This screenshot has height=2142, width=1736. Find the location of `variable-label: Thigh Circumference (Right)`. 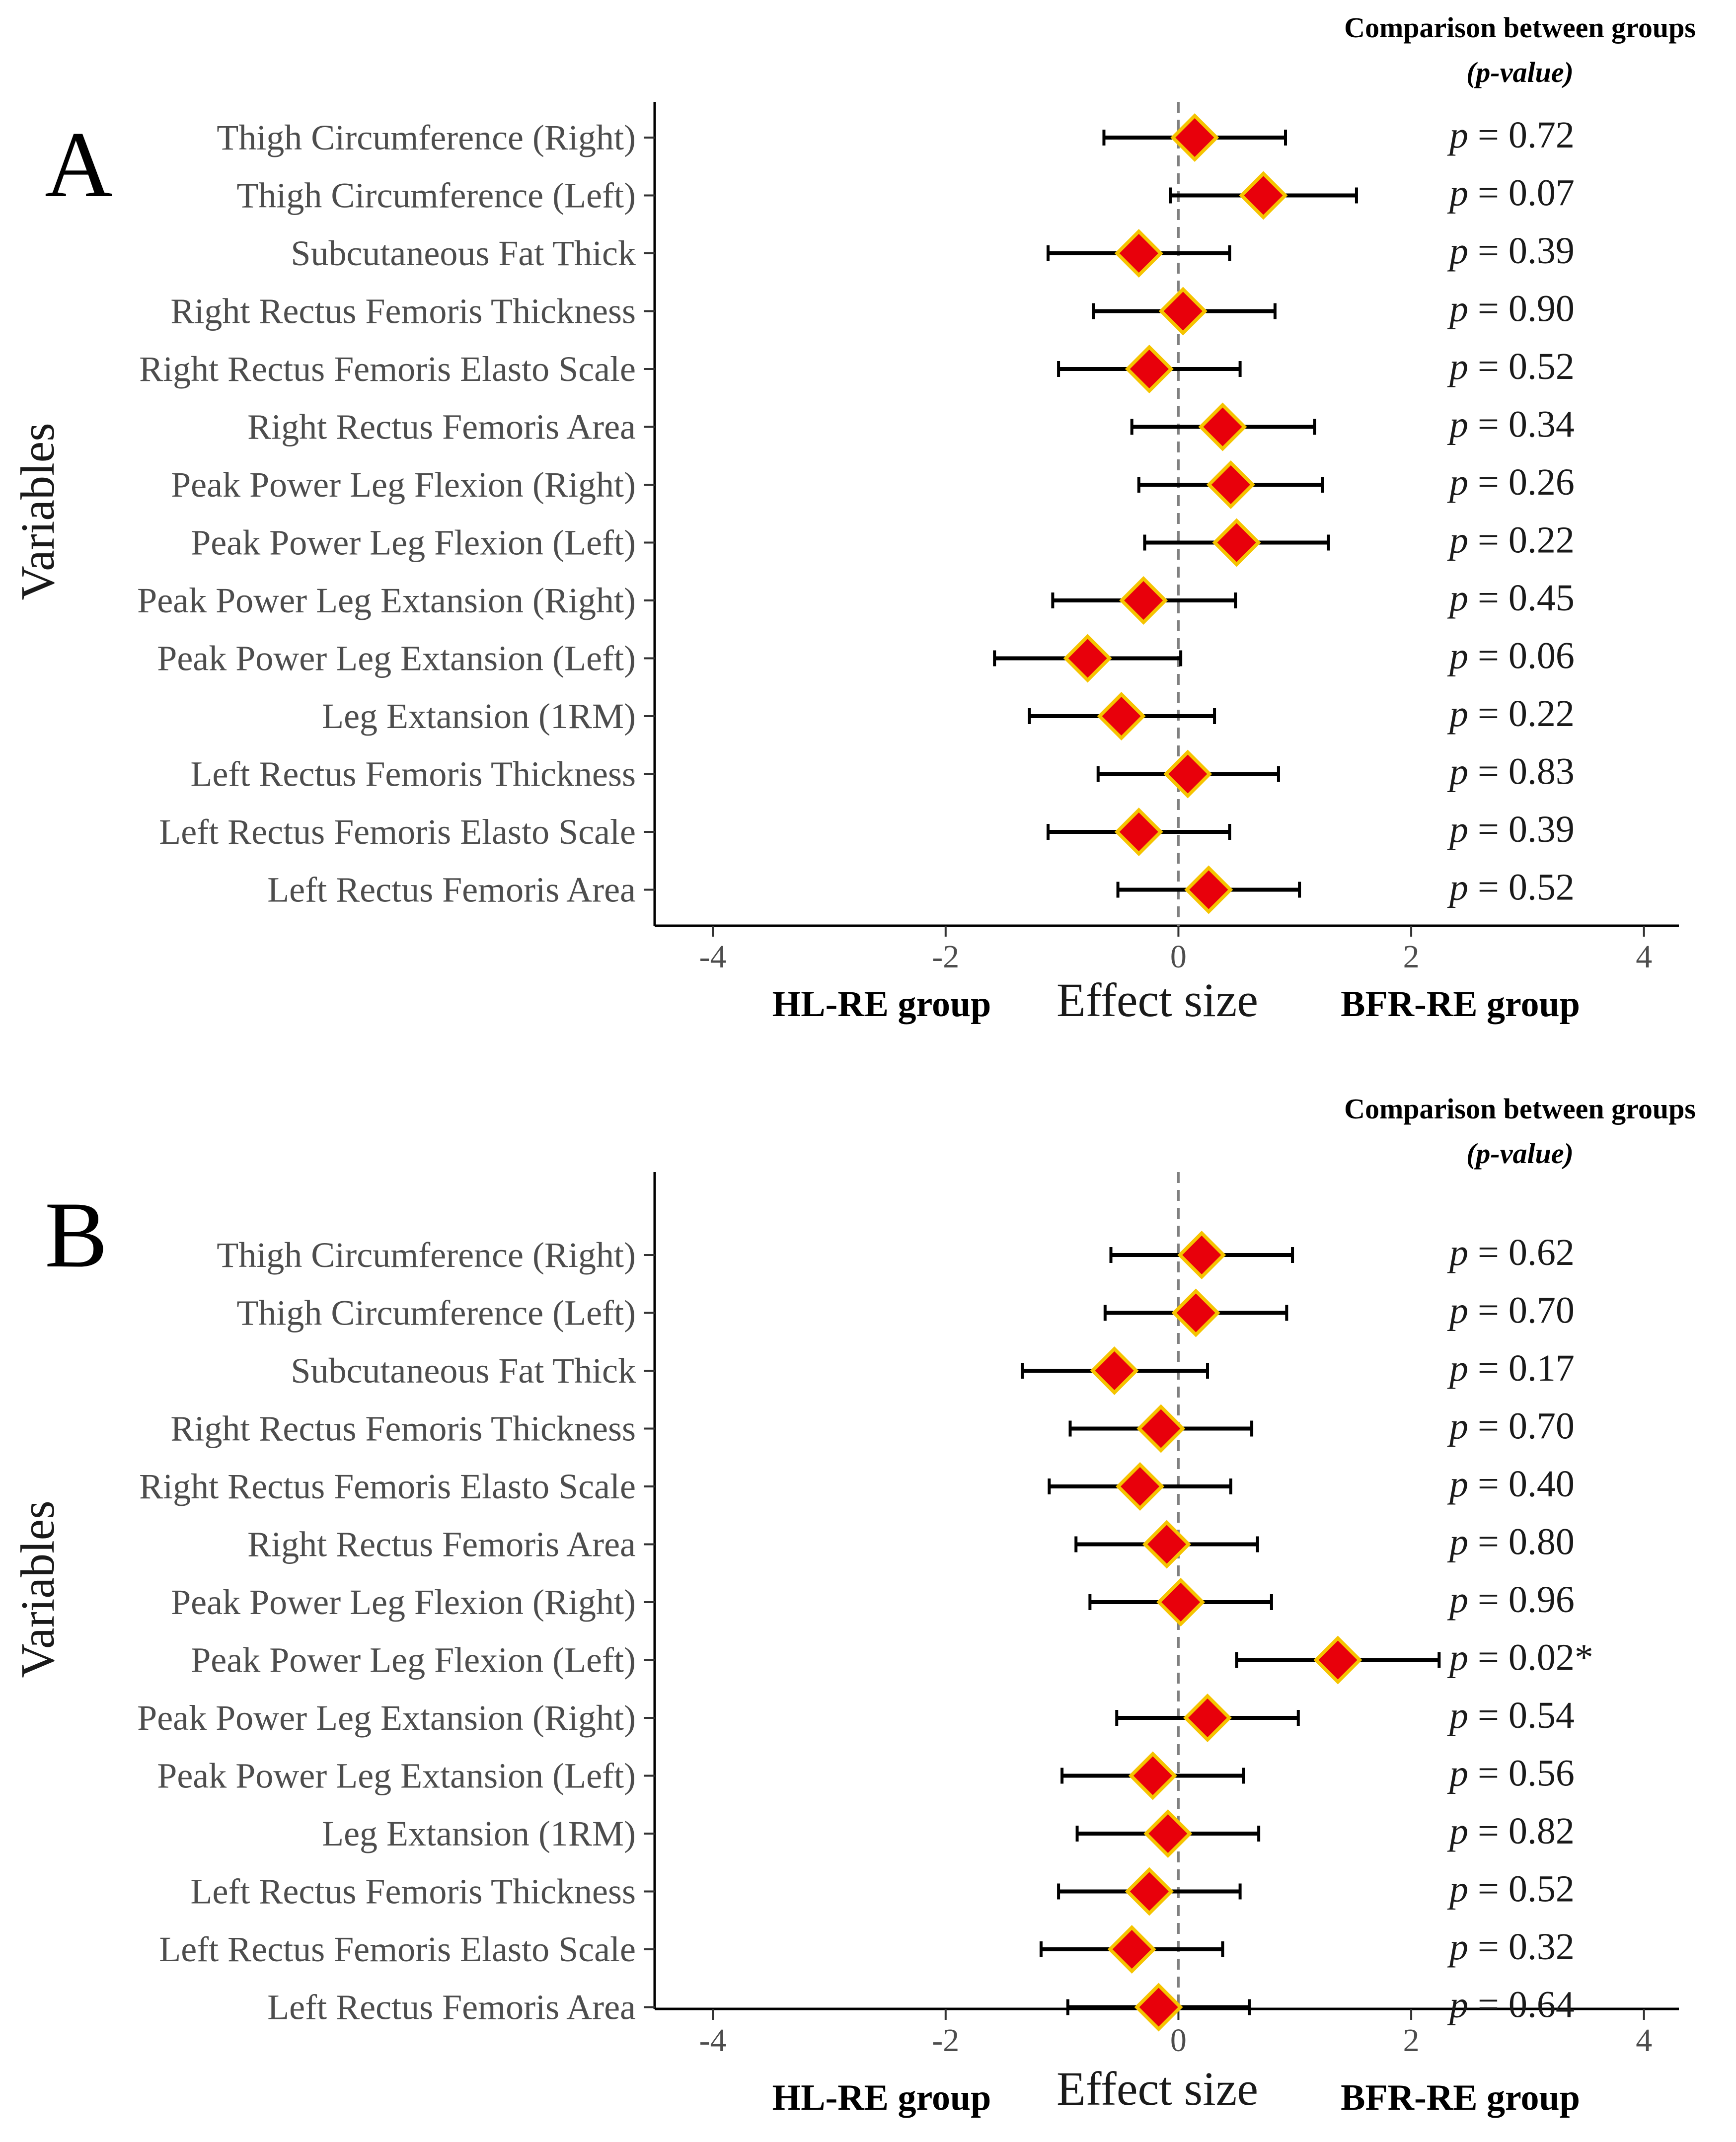

variable-label: Thigh Circumference (Right) is located at coordinates (426, 1255).